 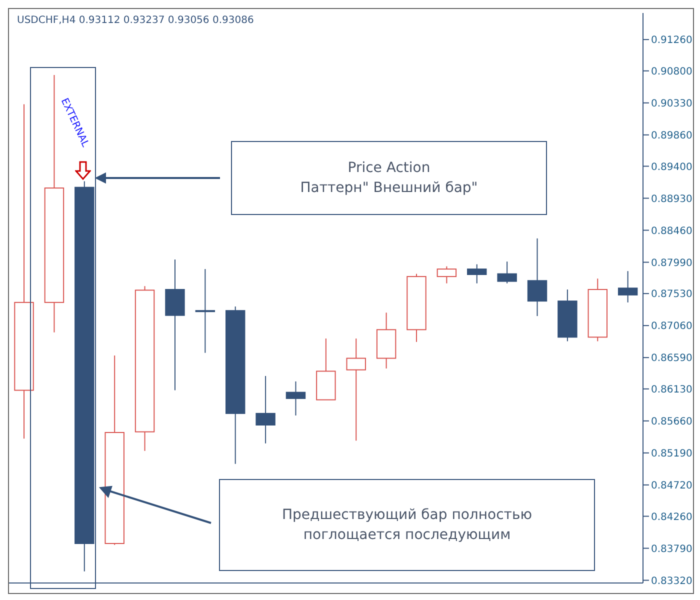 What do you see at coordinates (671, 581) in the screenshot?
I see `y-tick-label: 0.83320` at bounding box center [671, 581].